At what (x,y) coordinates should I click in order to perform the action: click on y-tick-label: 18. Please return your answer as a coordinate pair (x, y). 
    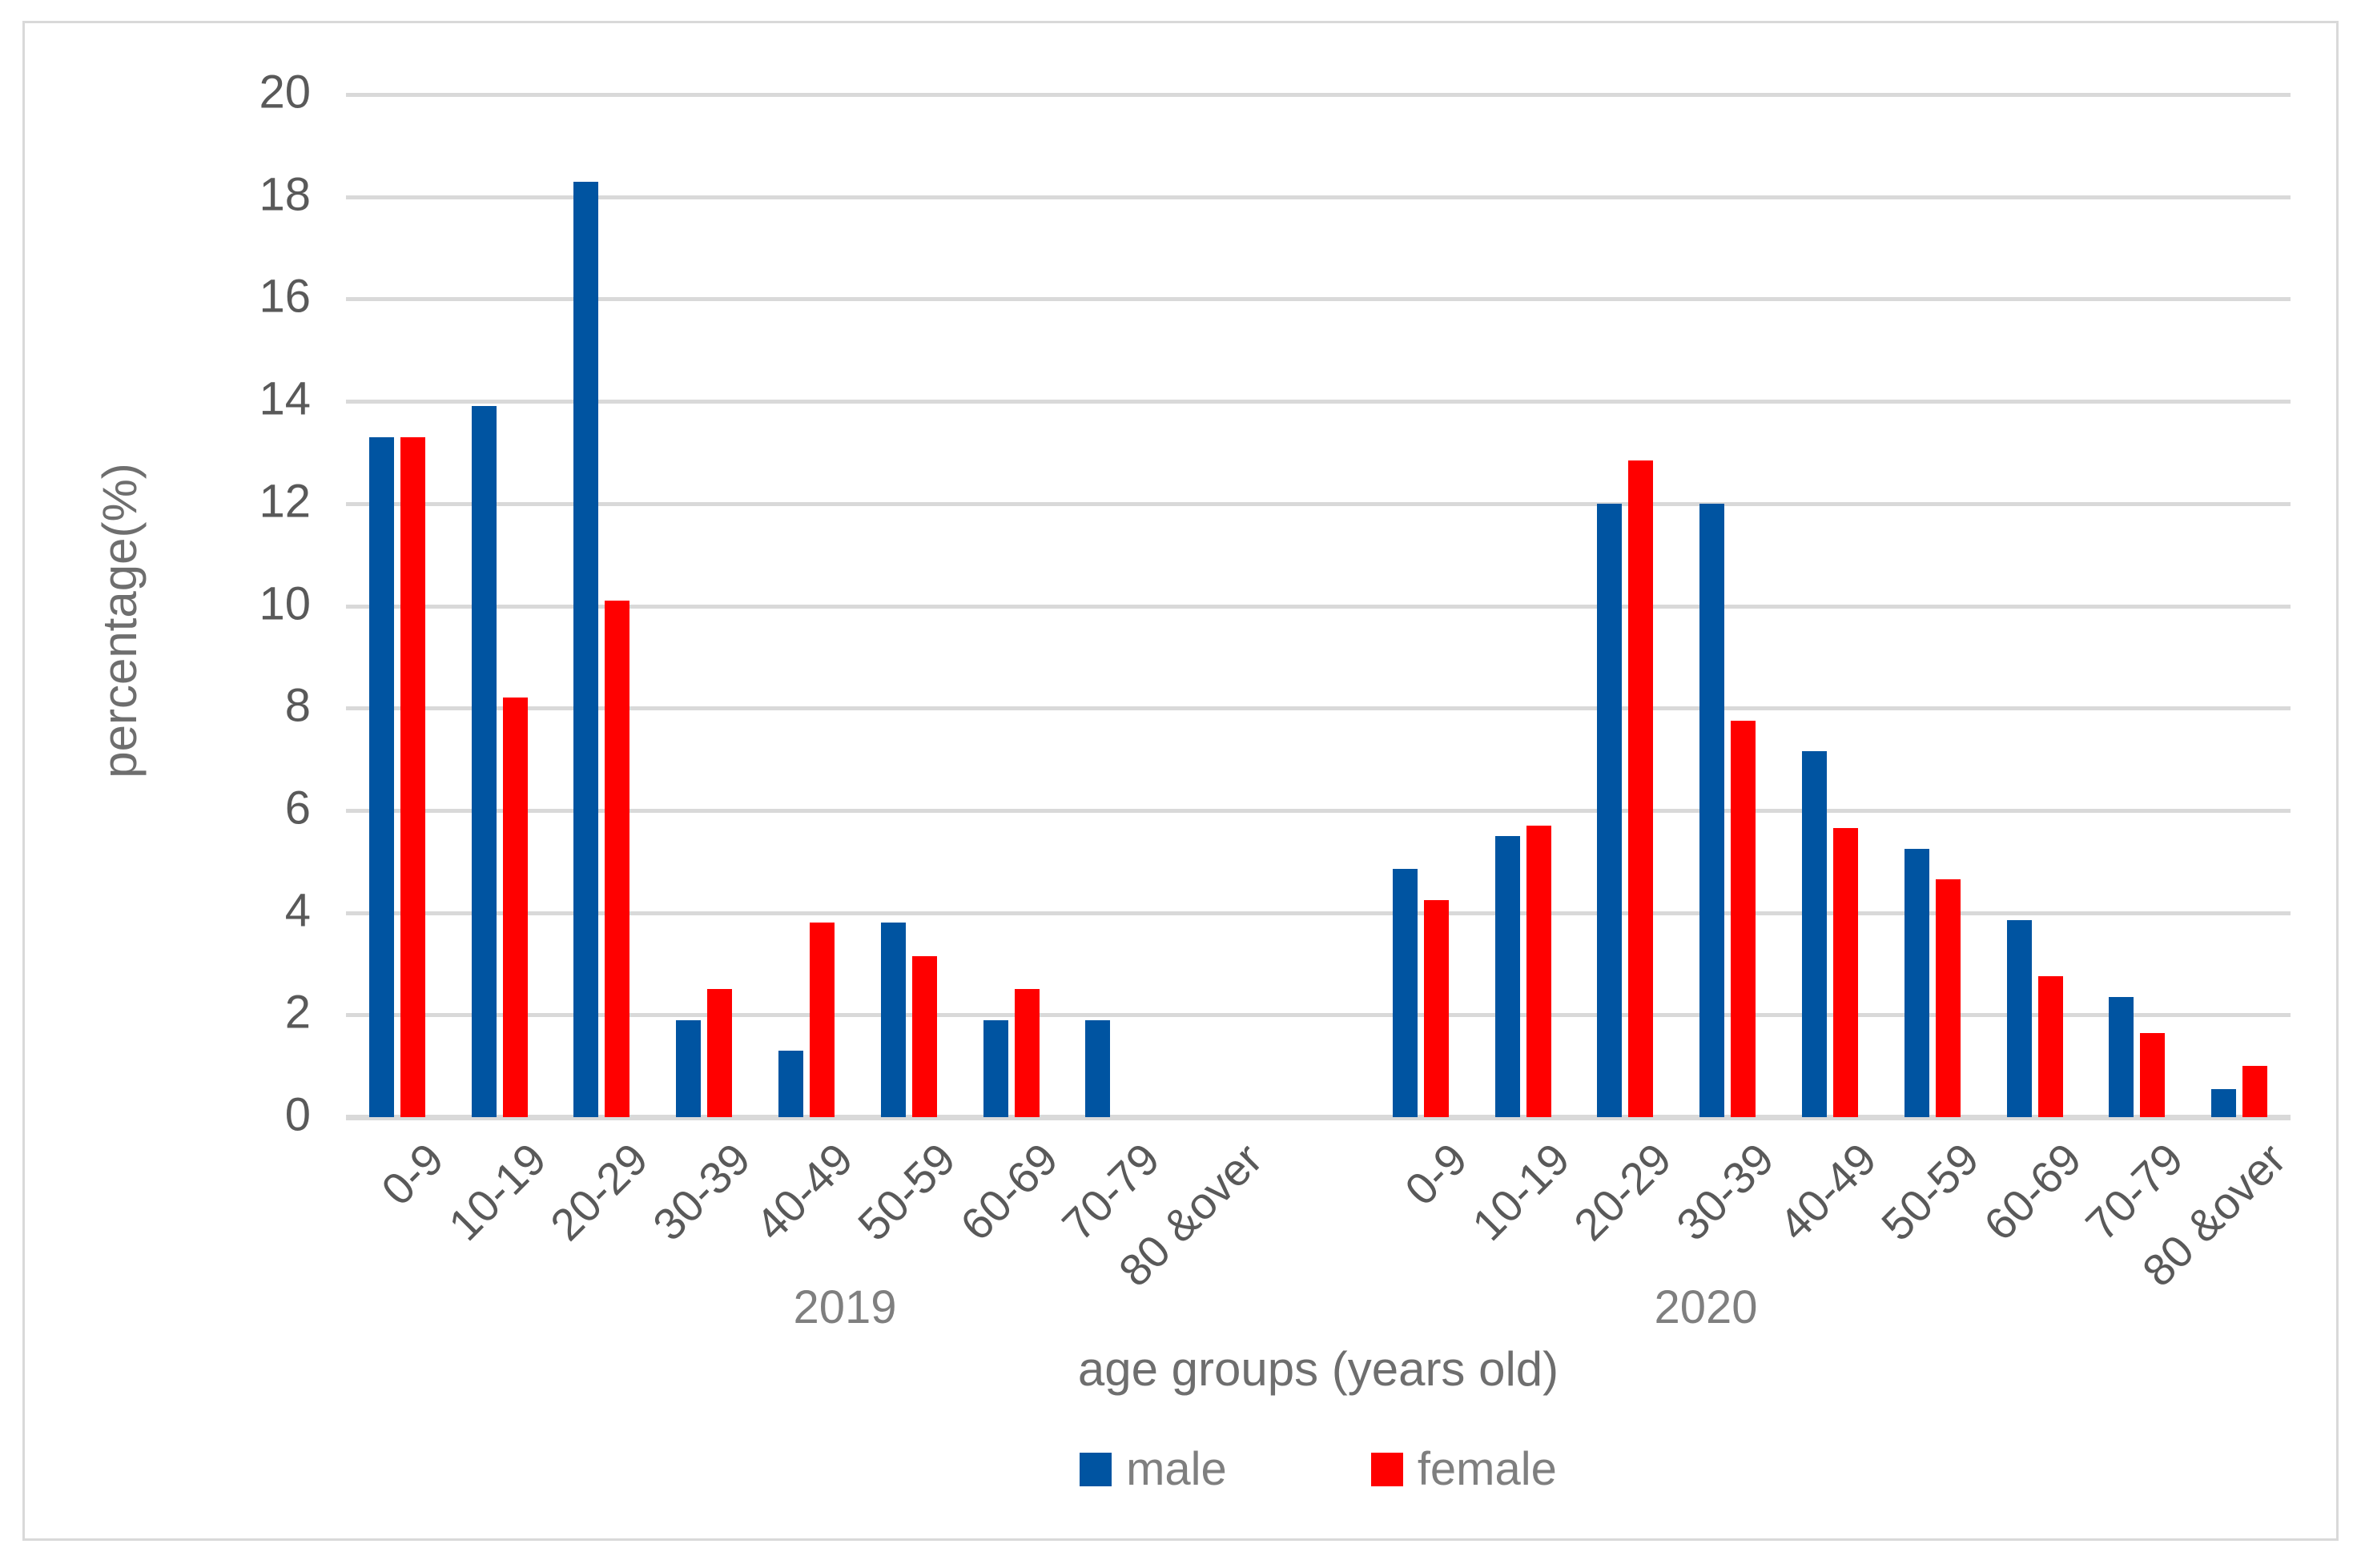
    Looking at the image, I should click on (285, 195).